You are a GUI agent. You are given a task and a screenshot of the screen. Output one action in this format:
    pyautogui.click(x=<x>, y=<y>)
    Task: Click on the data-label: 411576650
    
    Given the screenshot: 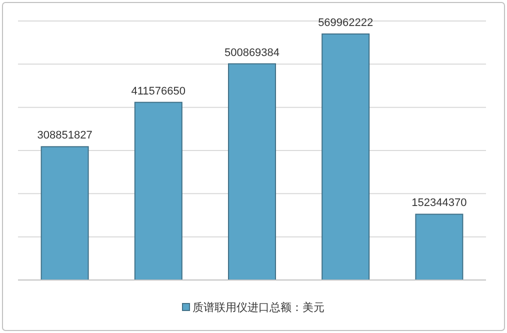 What is the action you would take?
    pyautogui.click(x=158, y=91)
    